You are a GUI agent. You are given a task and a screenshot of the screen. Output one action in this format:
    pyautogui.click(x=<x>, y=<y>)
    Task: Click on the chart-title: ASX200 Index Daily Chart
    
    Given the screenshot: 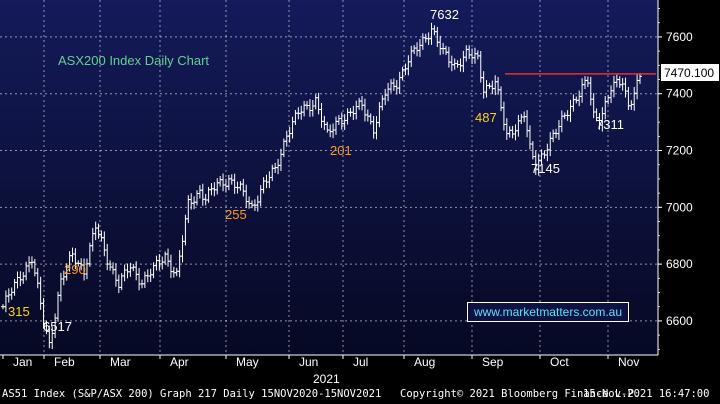 What is the action you would take?
    pyautogui.click(x=134, y=60)
    